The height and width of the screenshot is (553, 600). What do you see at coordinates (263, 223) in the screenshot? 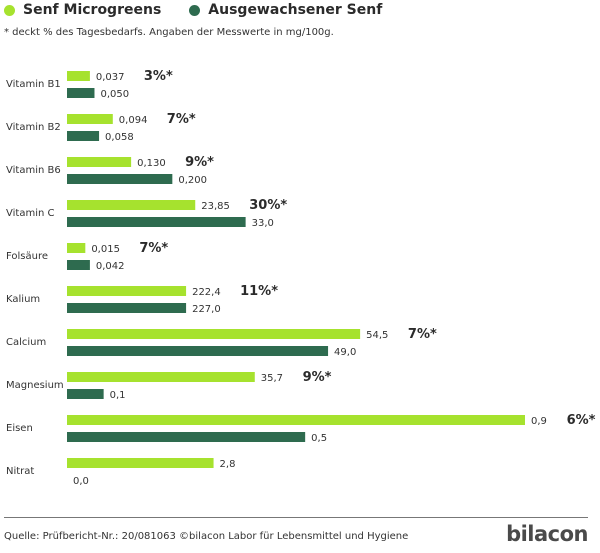
I see `value-label-grown: 33,0` at bounding box center [263, 223].